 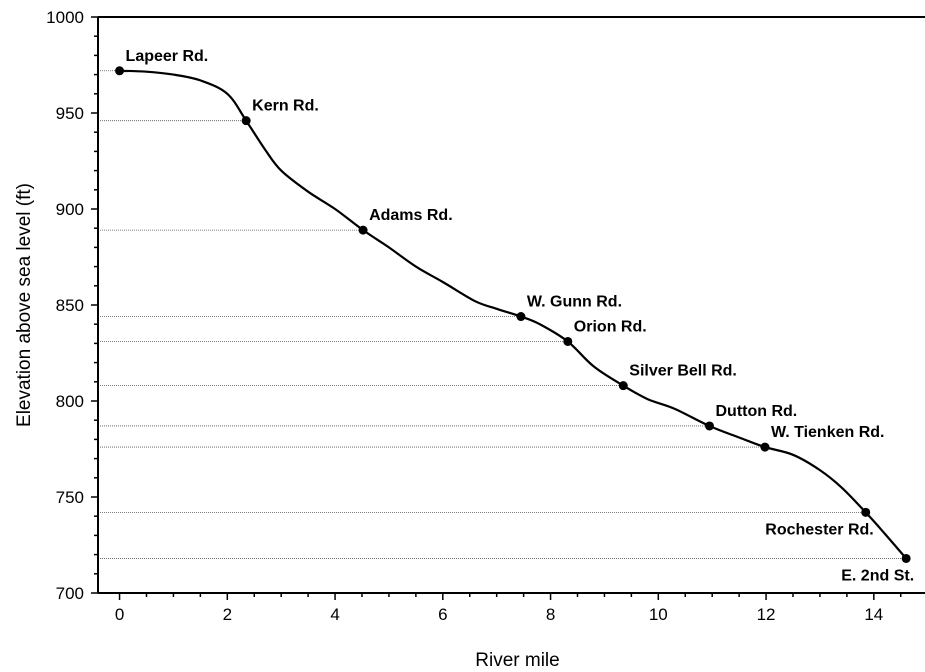 I want to click on x-tick-label: 0, so click(x=119, y=614).